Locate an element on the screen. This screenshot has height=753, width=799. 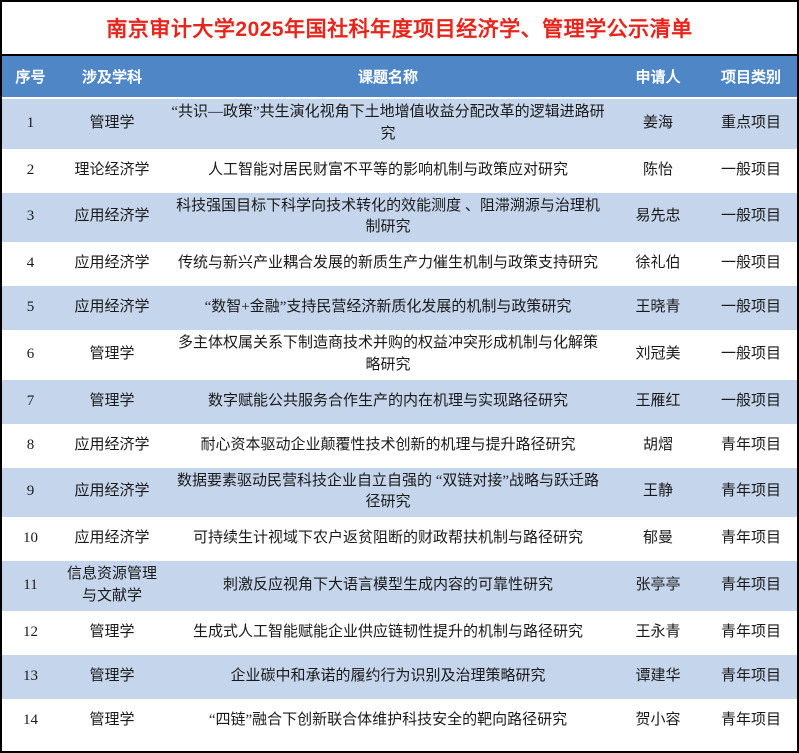
applicant-cell: 刘冠美 is located at coordinates (658, 353).